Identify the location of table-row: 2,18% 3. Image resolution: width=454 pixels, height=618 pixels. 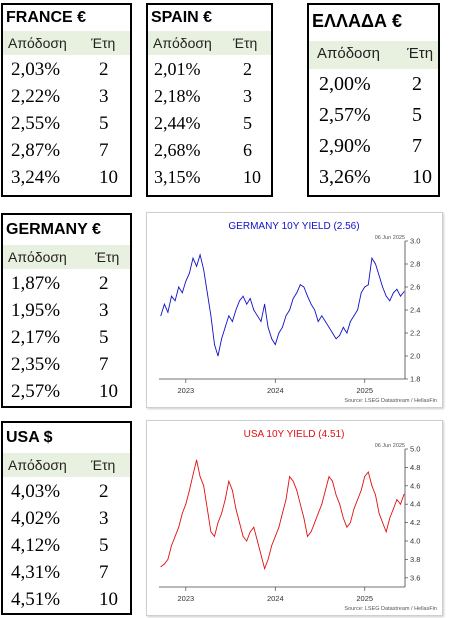
(209, 95).